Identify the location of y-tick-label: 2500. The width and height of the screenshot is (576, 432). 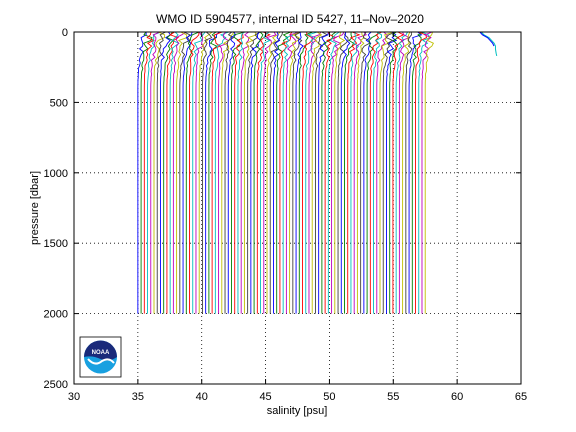
(56, 385).